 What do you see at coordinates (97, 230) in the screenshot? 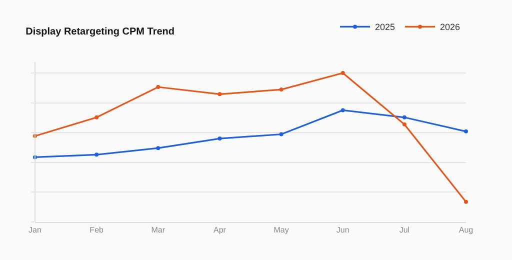
I see `x-tick-label: Feb` at bounding box center [97, 230].